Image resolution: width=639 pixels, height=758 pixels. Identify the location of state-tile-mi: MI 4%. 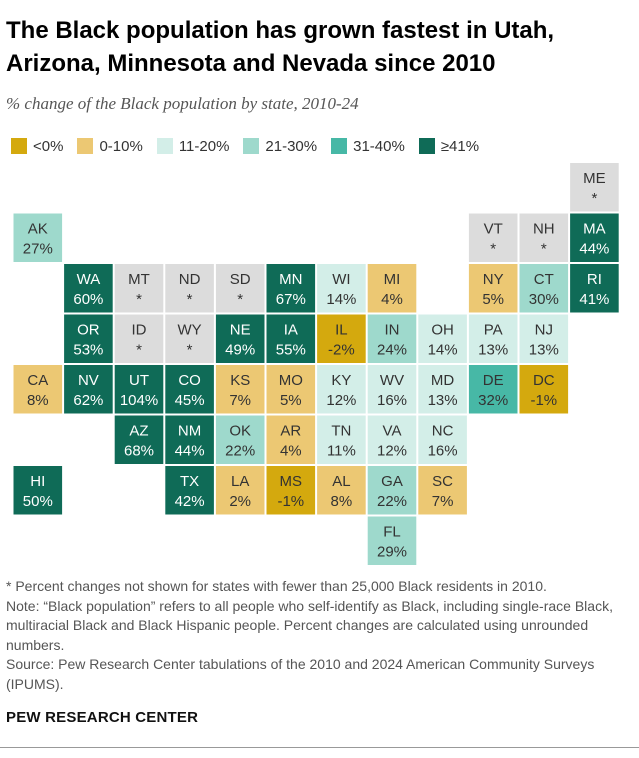
(392, 288).